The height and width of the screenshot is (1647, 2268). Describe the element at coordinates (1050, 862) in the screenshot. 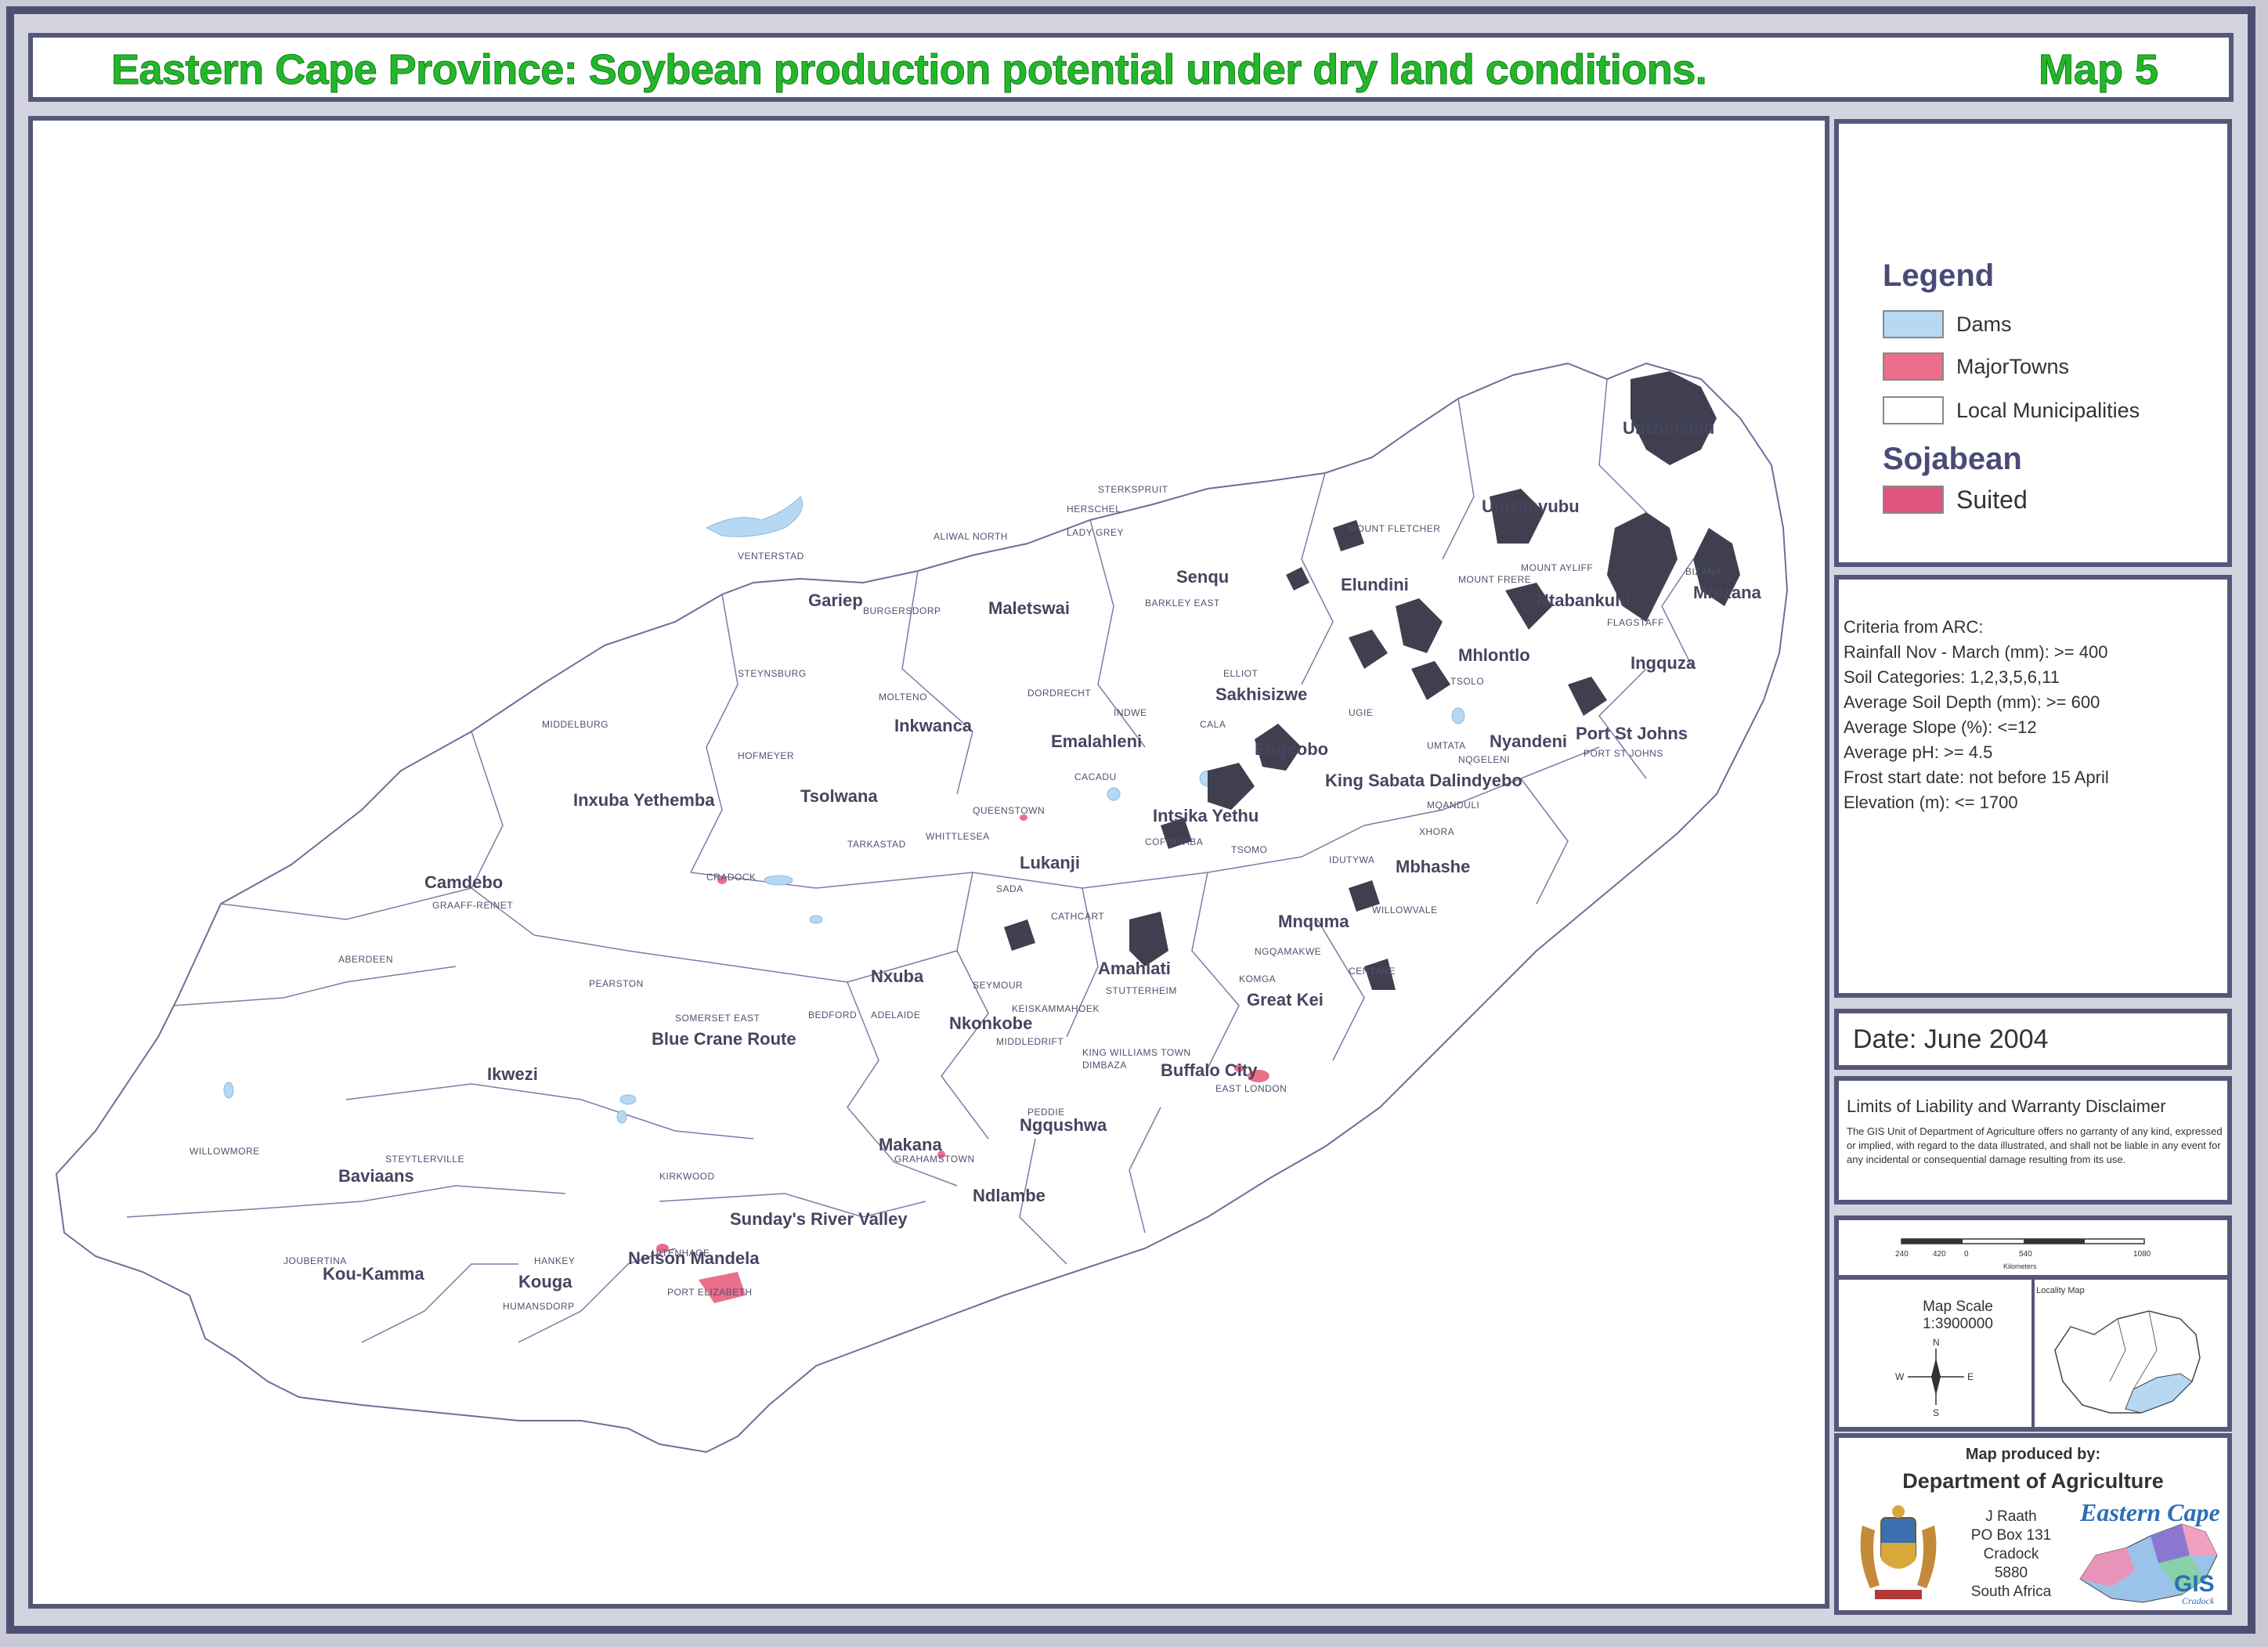

I see `muni-label: Lukanji` at that location.